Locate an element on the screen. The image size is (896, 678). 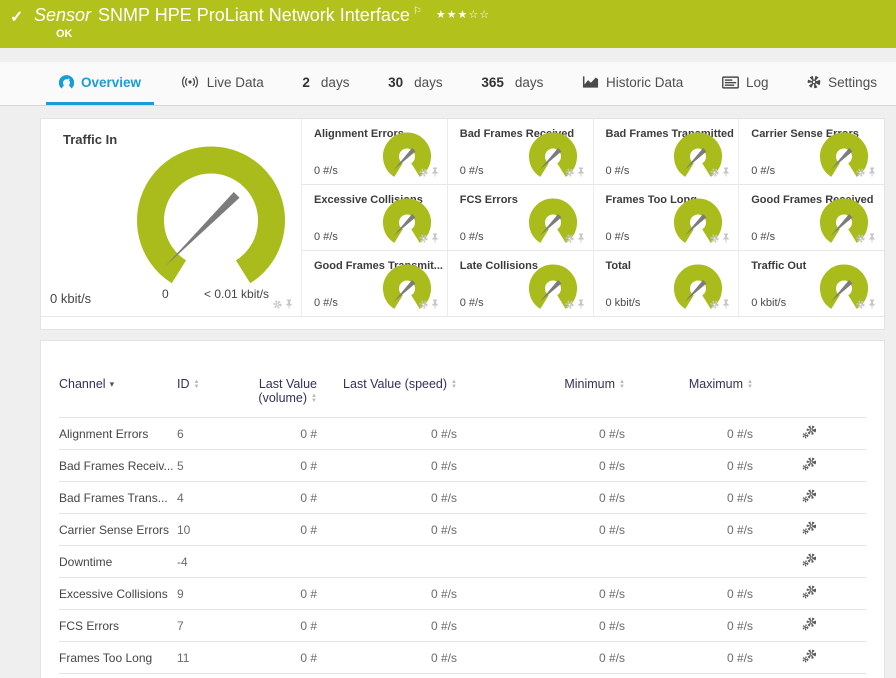
flag-icon: ⚐ is located at coordinates (417, 11).